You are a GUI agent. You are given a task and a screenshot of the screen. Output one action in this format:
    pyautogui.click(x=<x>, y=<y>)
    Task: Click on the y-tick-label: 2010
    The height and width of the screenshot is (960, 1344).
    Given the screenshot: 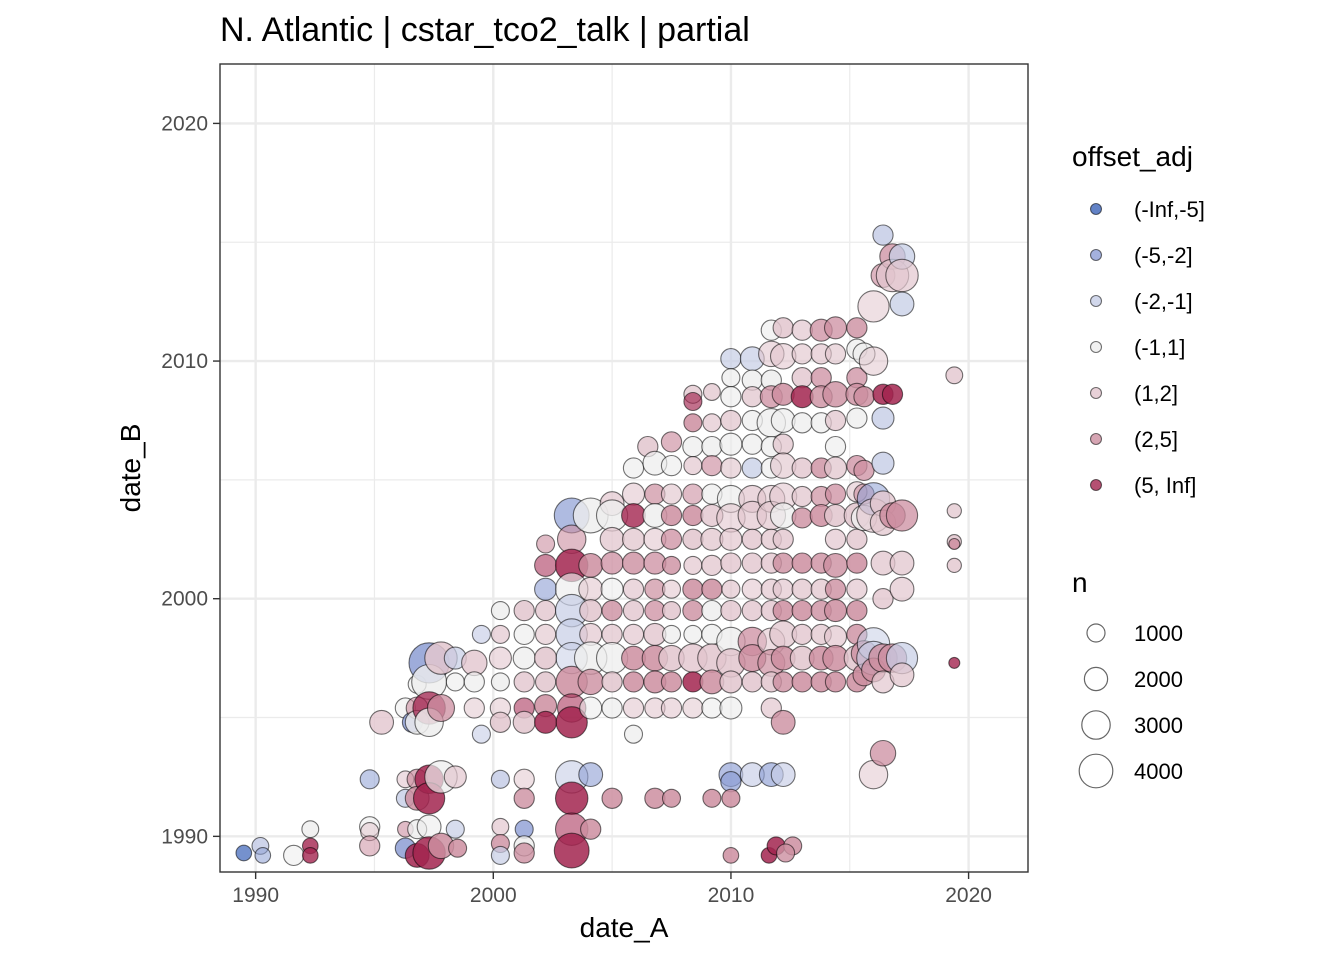 What is the action you would take?
    pyautogui.click(x=184, y=361)
    